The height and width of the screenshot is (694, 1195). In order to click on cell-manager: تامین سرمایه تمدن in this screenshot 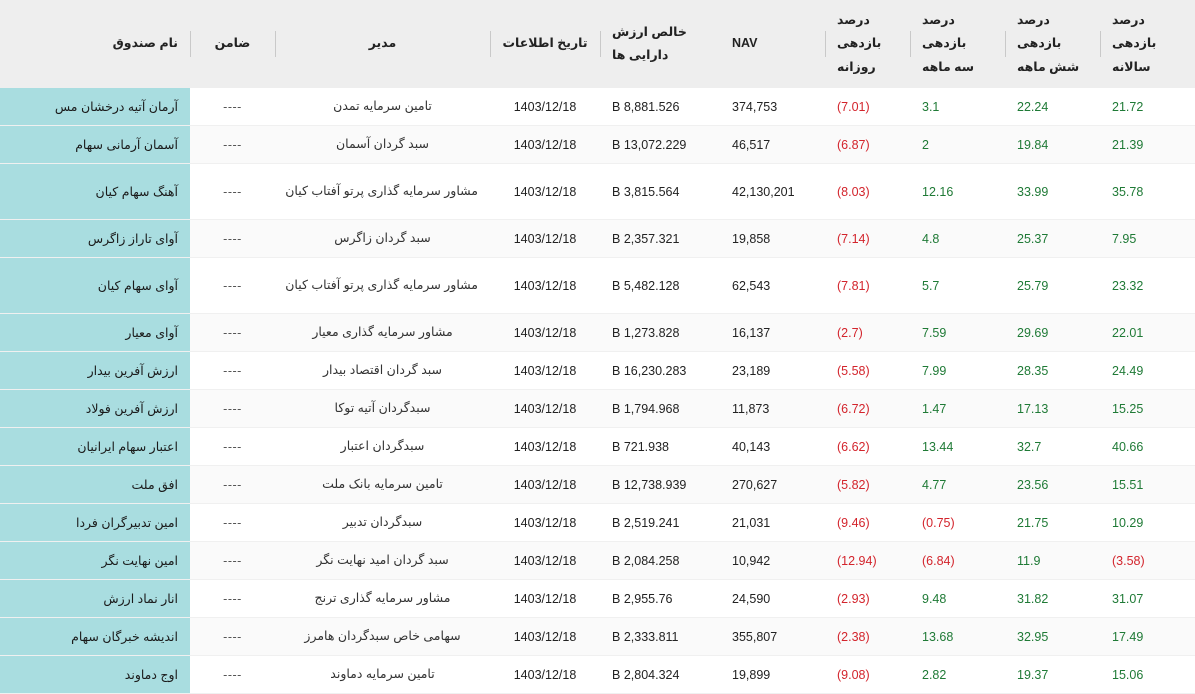, I will do `click(382, 107)`.